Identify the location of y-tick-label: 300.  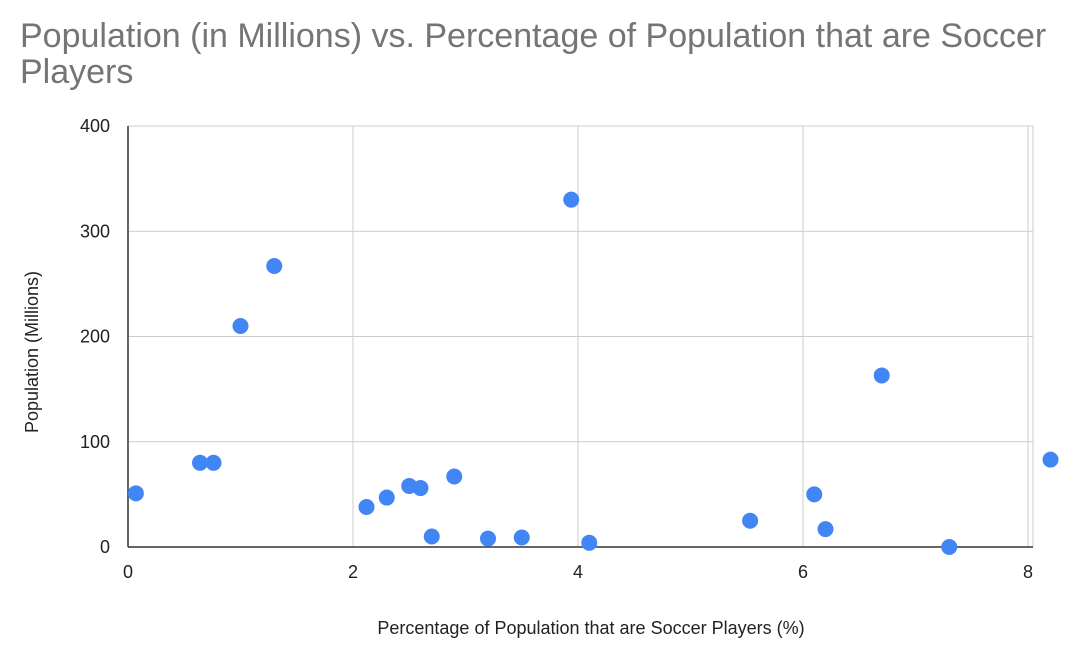
(95, 231).